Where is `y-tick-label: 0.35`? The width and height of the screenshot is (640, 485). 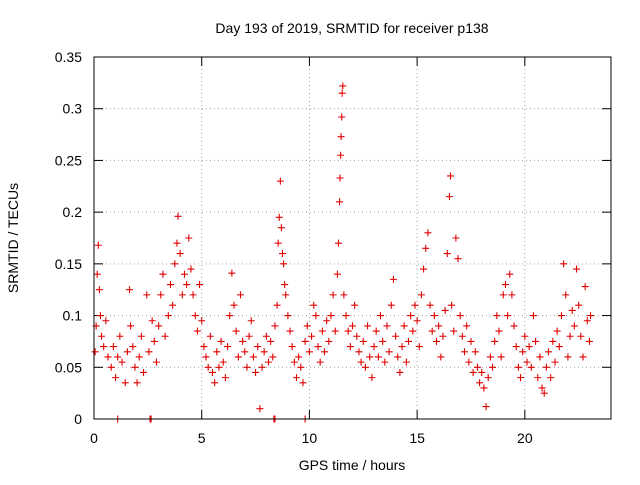
y-tick-label: 0.35 is located at coordinates (68, 57).